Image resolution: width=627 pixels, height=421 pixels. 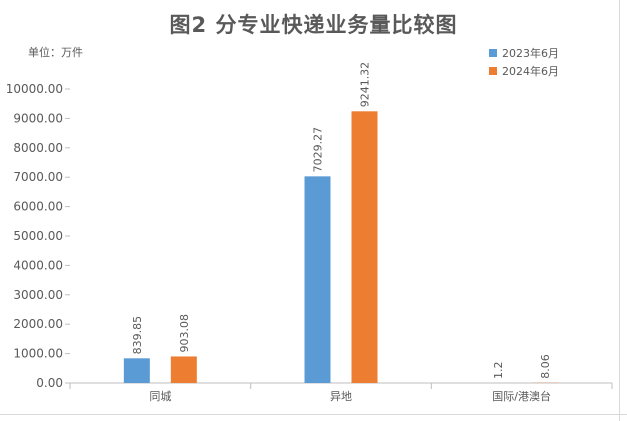 I want to click on y-tick-label: 8000.00, so click(x=38, y=148).